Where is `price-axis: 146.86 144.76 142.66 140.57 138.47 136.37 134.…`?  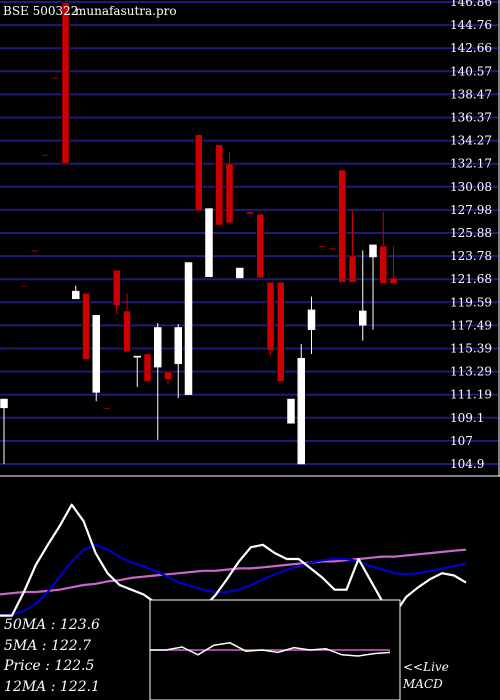
price-axis: 146.86 144.76 142.66 140.57 138.47 136.37 134.… is located at coordinates (471, 235).